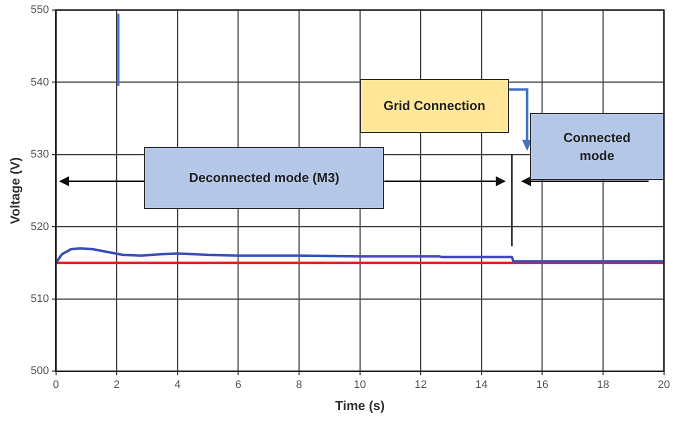 The height and width of the screenshot is (422, 673). Describe the element at coordinates (299, 384) in the screenshot. I see `x-tick-label: 8` at that location.